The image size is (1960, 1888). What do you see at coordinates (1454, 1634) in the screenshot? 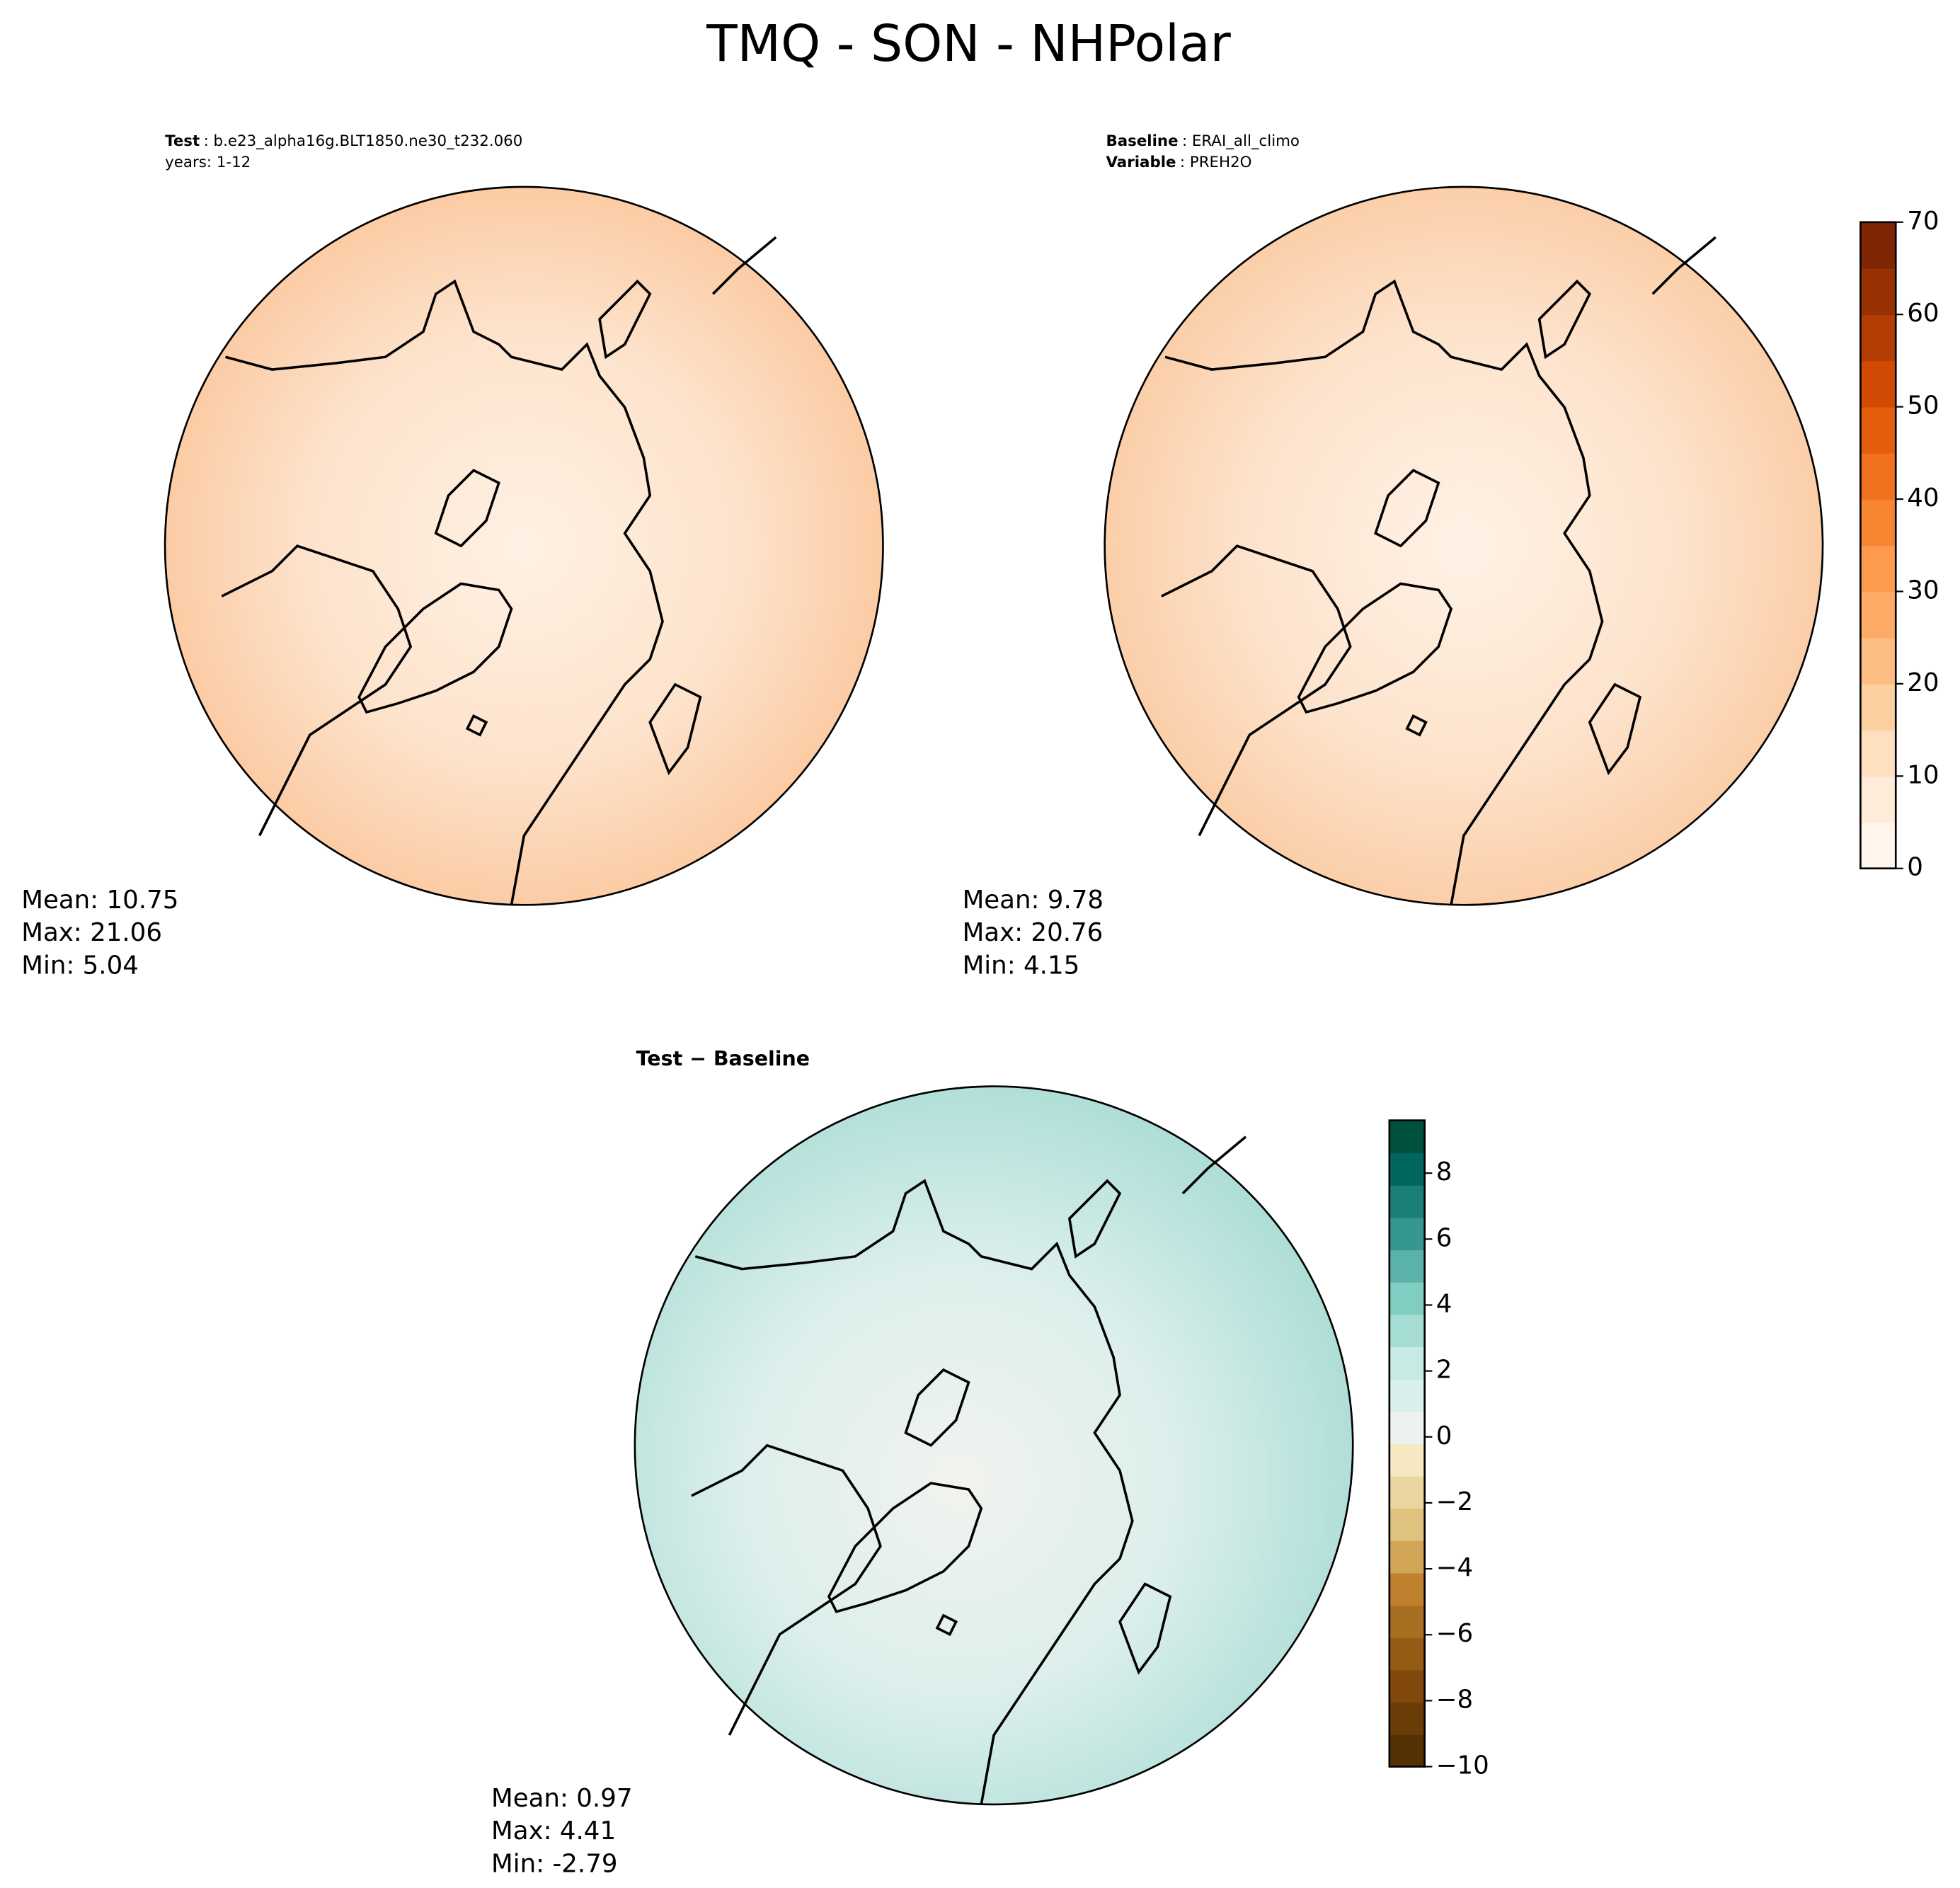
I see `colorbar-tick-label: −6` at bounding box center [1454, 1634].